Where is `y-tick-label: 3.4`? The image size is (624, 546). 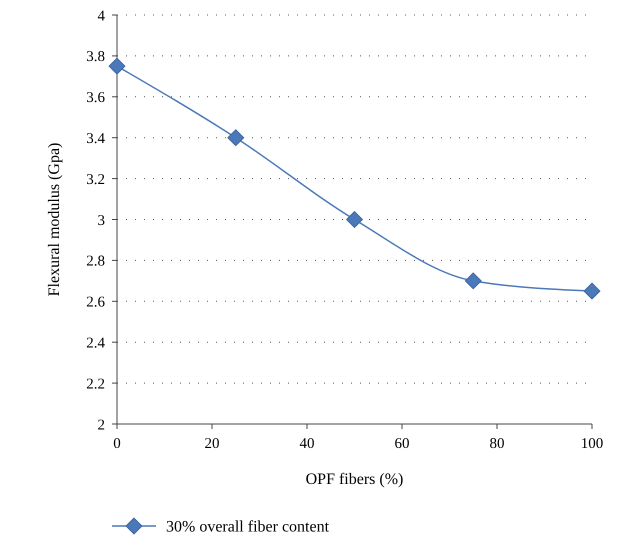
y-tick-label: 3.4 is located at coordinates (96, 138).